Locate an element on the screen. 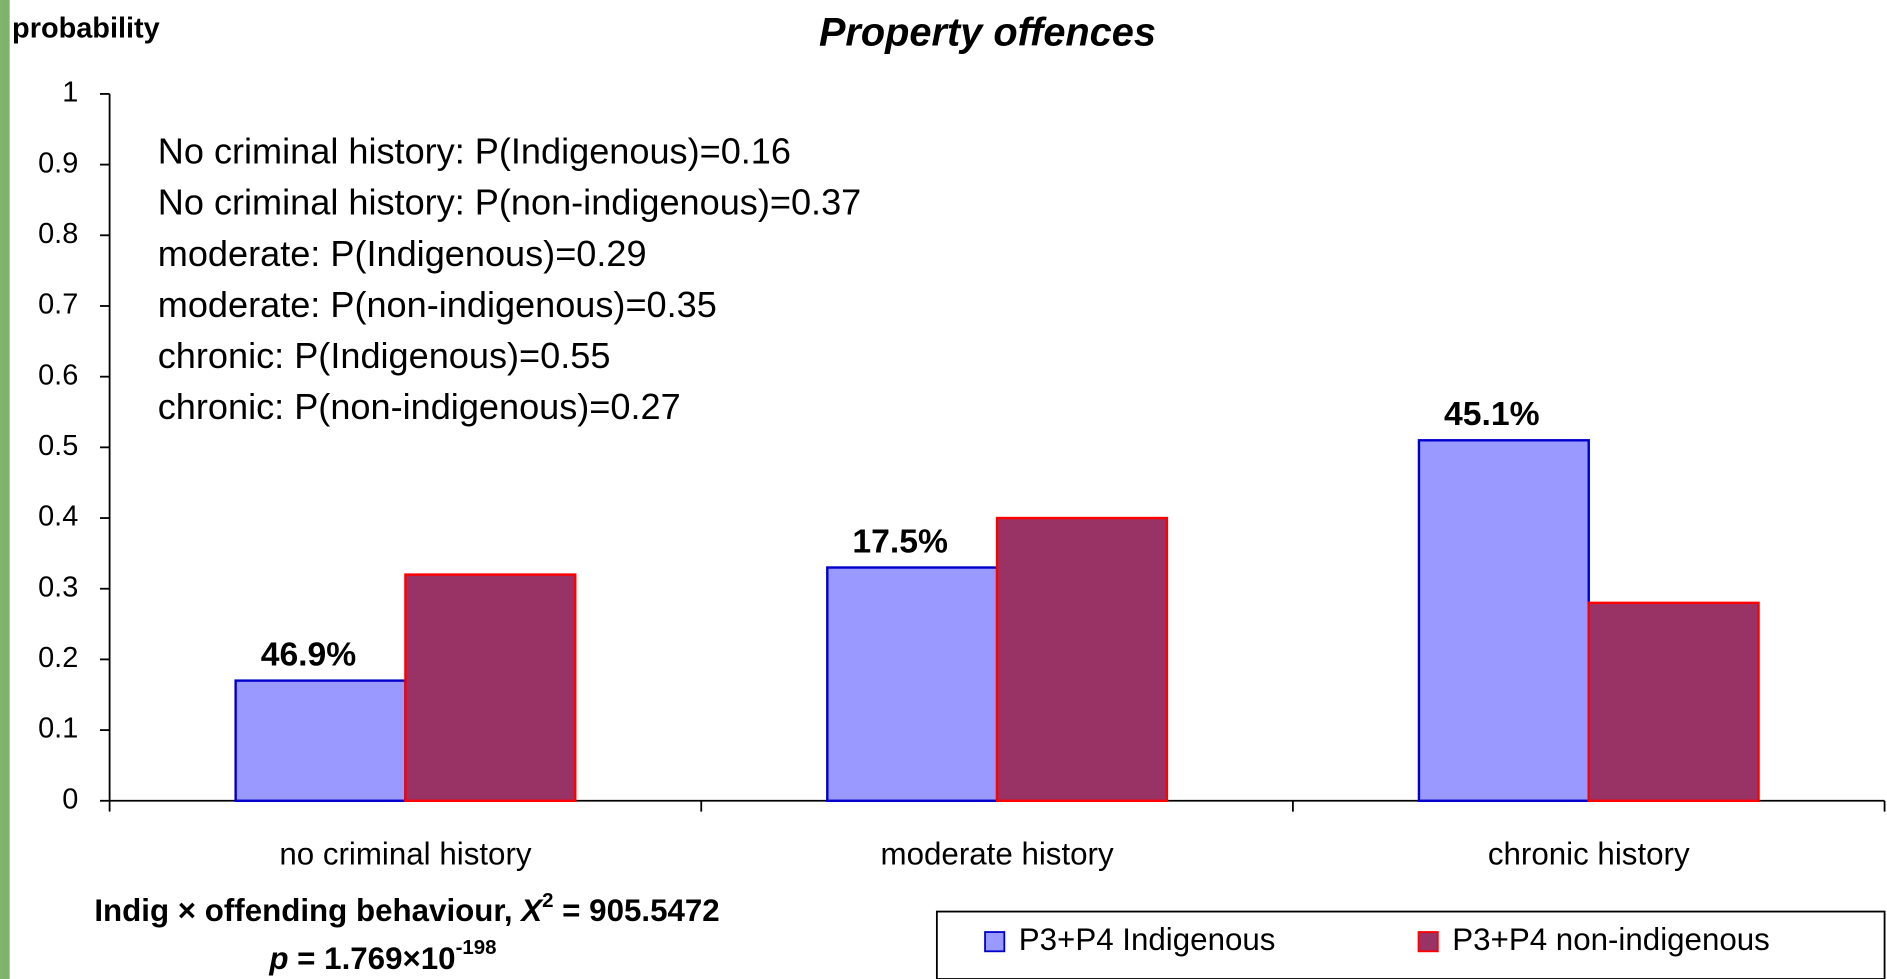 The width and height of the screenshot is (1887, 979). stats-line-2: p = 1.769×10-198 is located at coordinates (382, 956).